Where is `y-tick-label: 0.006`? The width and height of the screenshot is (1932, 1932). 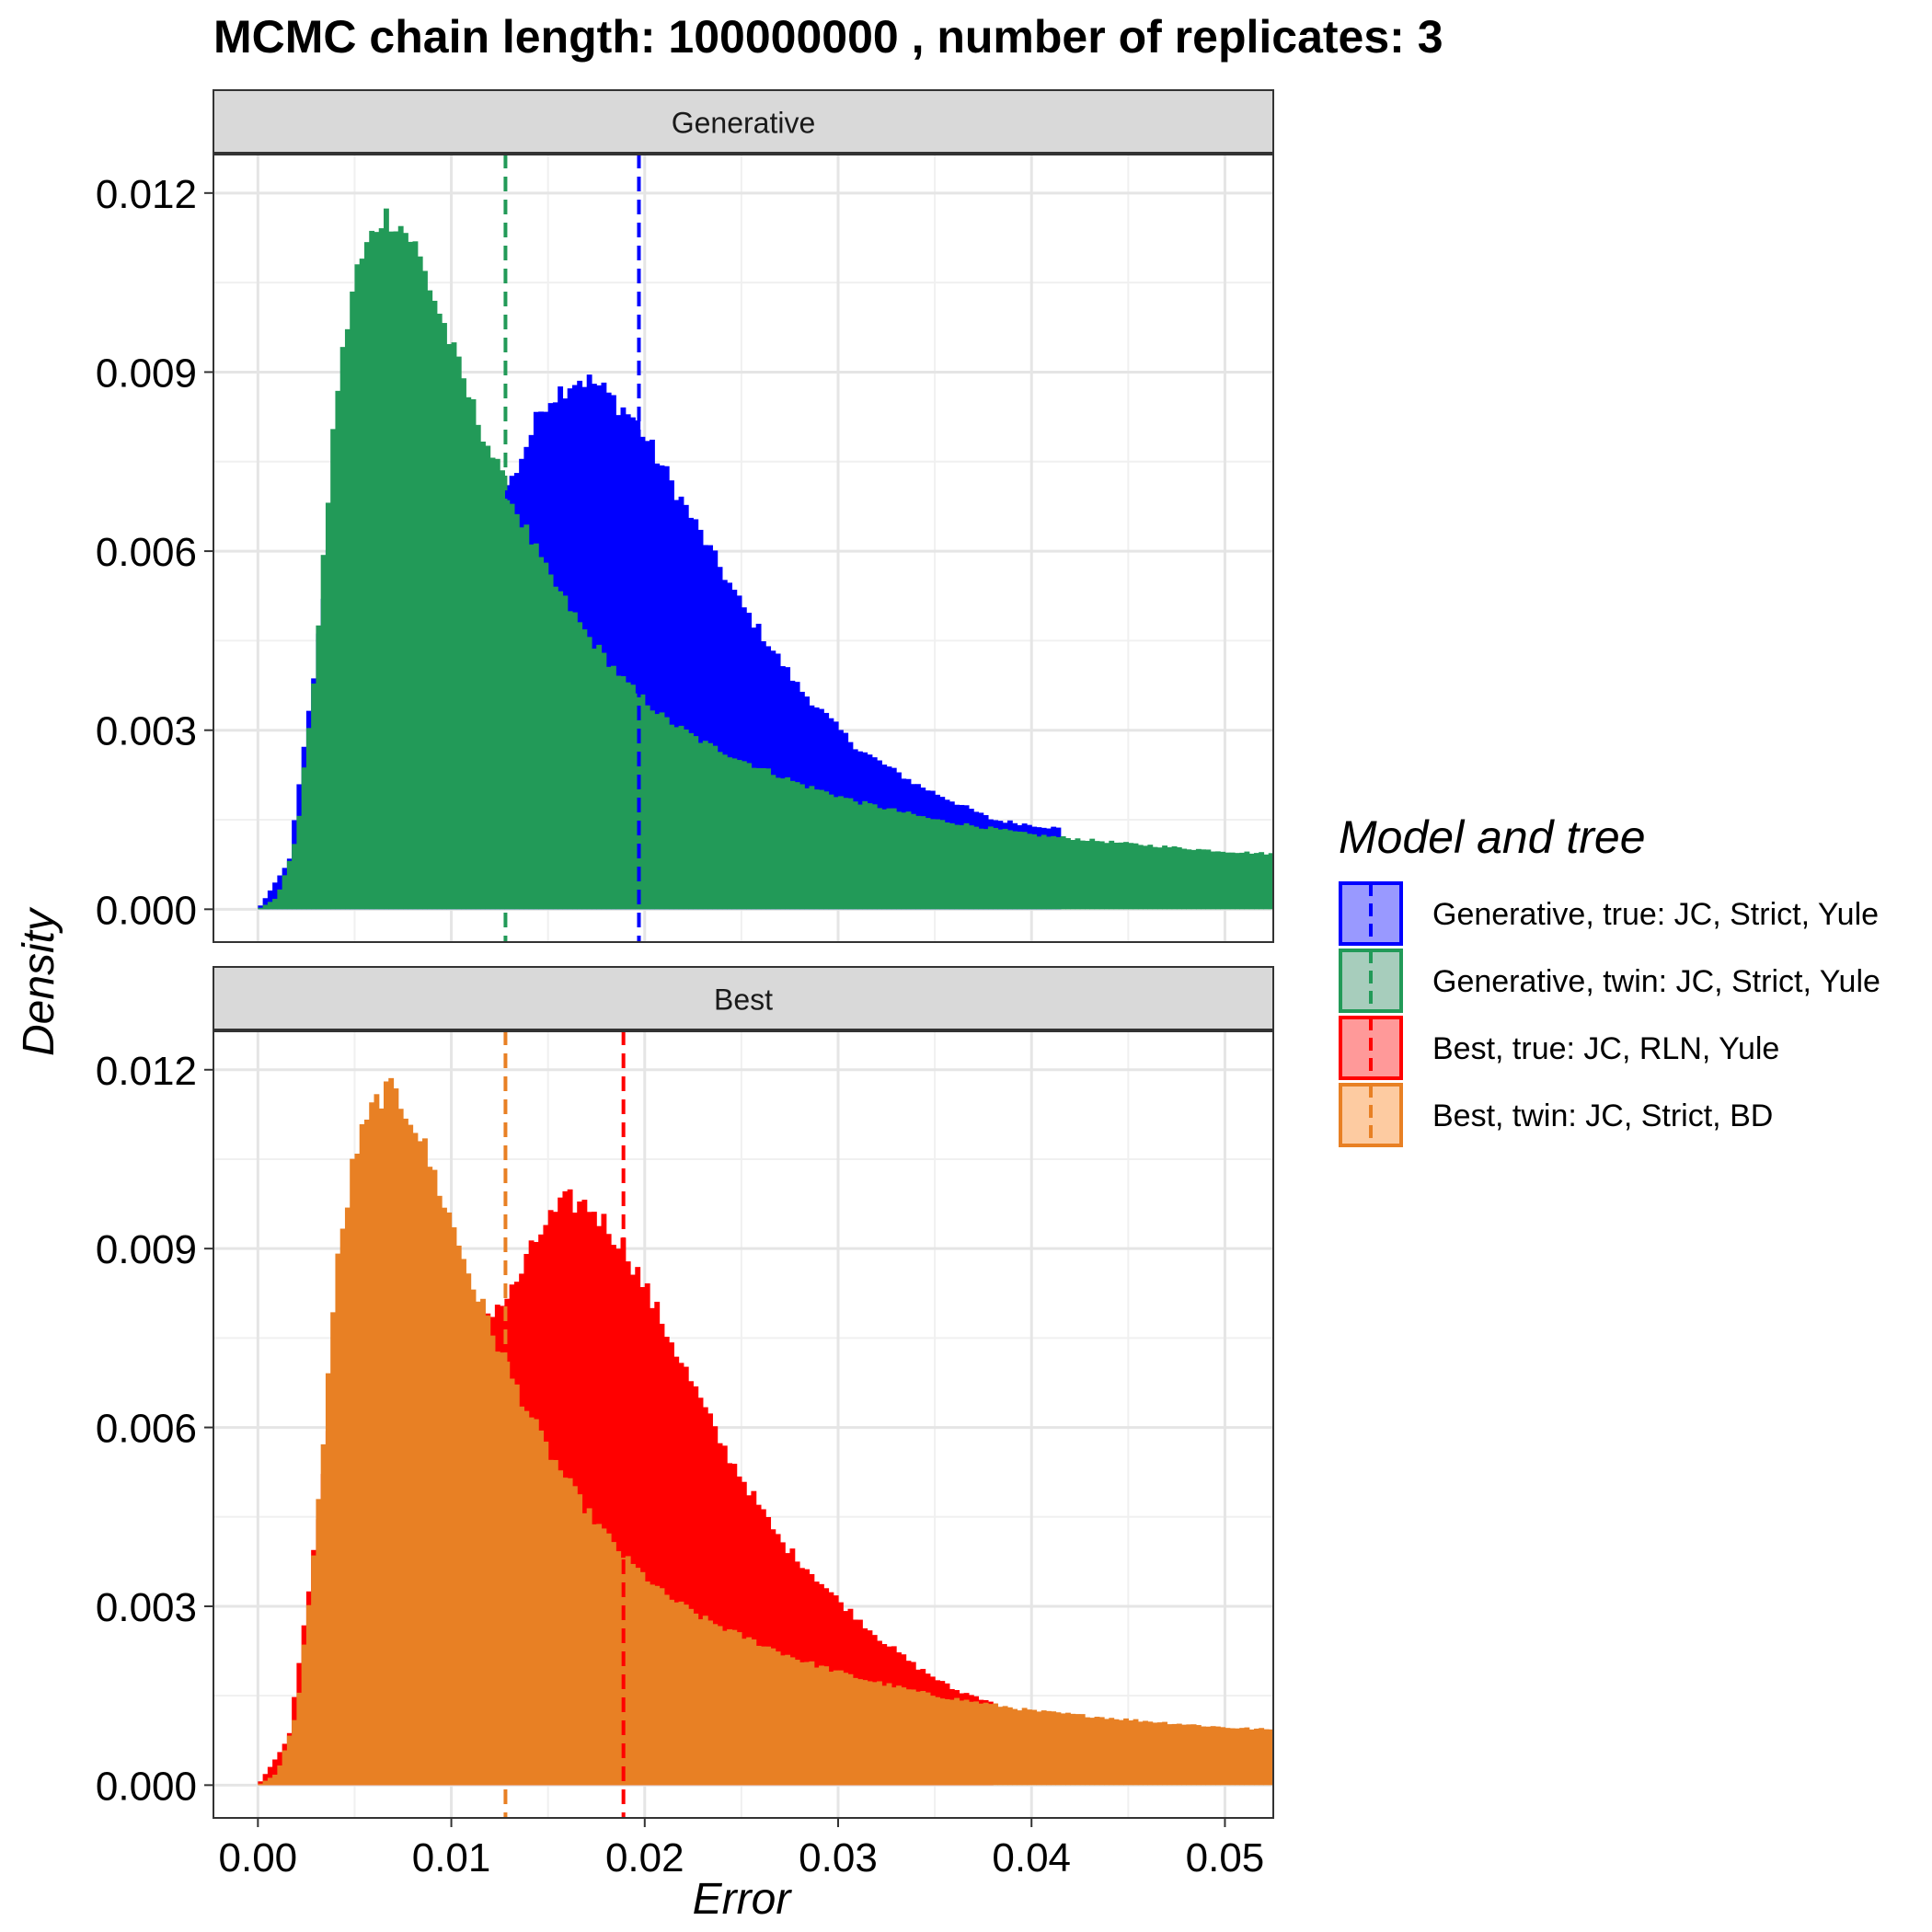
y-tick-label: 0.006 is located at coordinates (146, 1429).